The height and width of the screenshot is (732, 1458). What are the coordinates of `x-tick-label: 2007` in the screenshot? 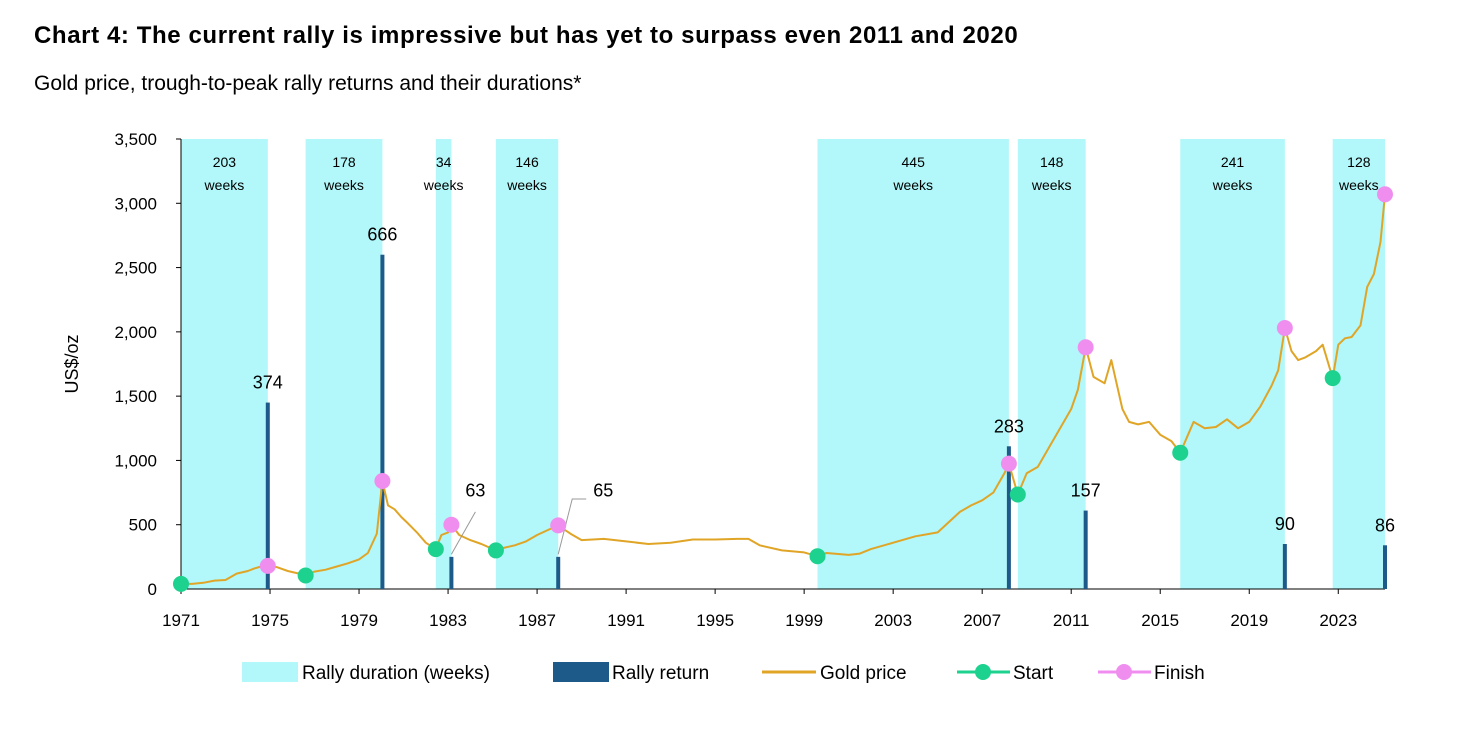 It's located at (982, 620).